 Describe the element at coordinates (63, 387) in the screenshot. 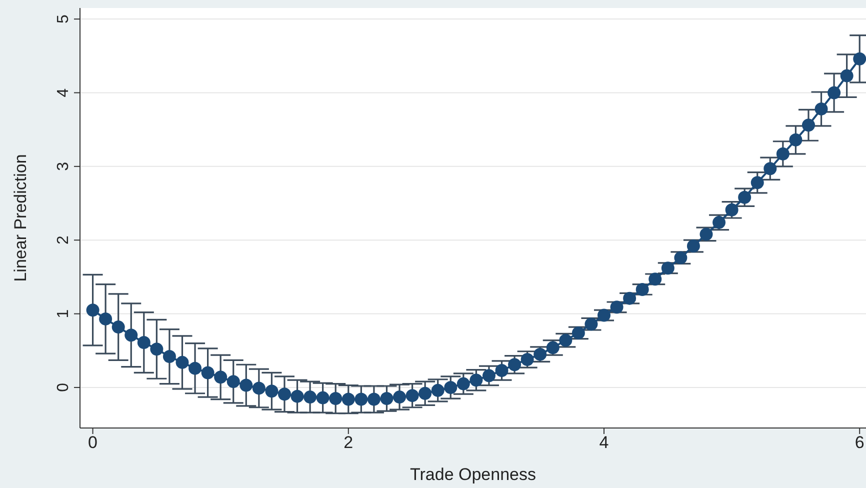

I see `y-tick-label: 0` at that location.